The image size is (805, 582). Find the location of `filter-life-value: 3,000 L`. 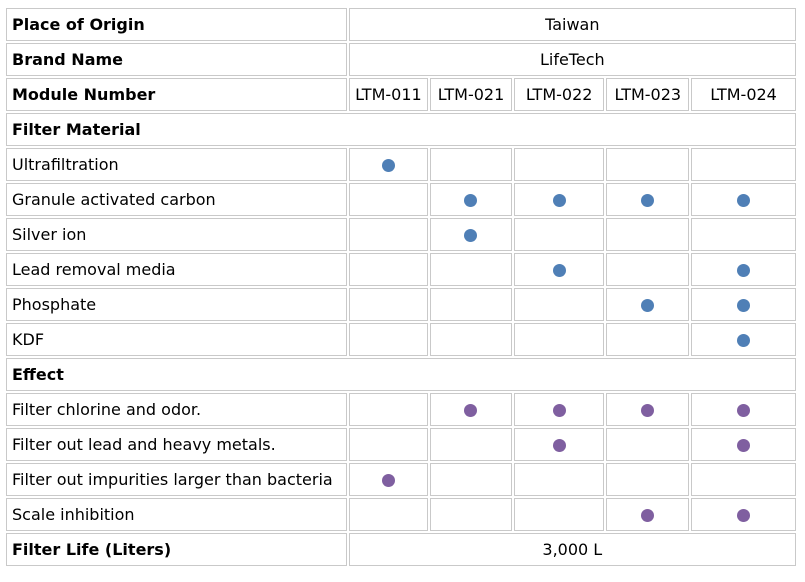

filter-life-value: 3,000 L is located at coordinates (572, 549).